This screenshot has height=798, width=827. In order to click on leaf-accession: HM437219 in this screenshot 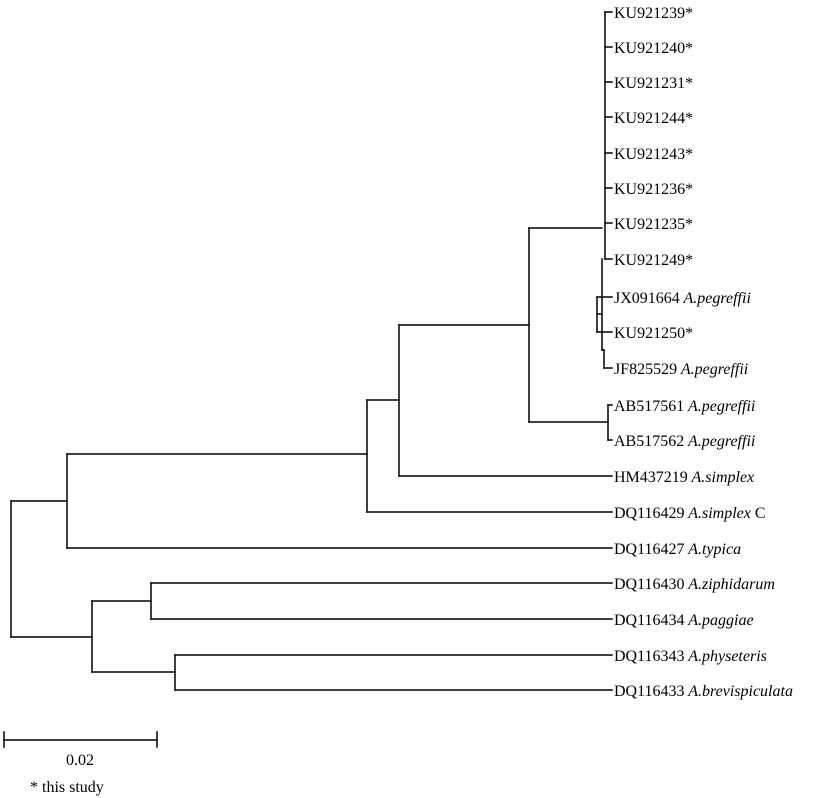, I will do `click(651, 477)`.